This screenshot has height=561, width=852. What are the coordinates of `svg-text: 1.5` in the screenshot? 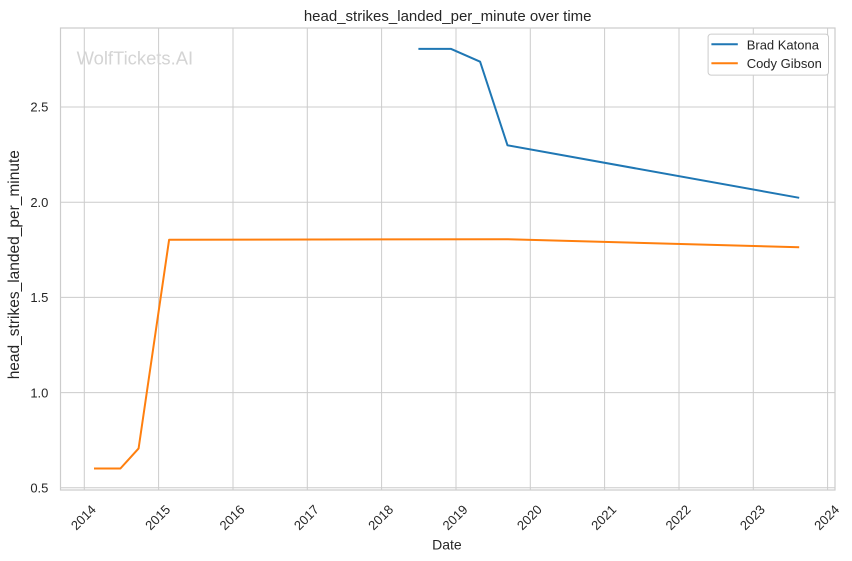 It's located at (39, 297).